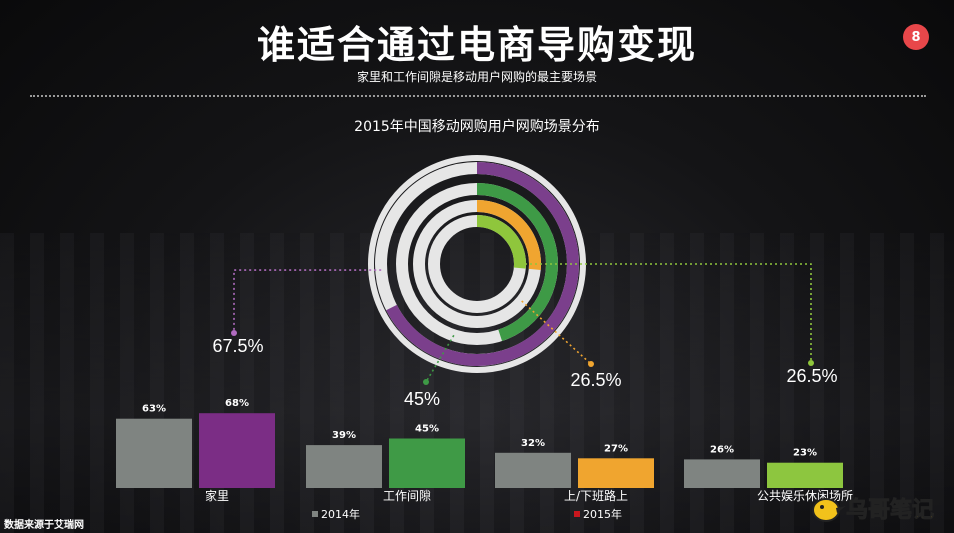 The image size is (954, 533). What do you see at coordinates (591, 364) in the screenshot?
I see `leader-dot-ring-commute` at bounding box center [591, 364].